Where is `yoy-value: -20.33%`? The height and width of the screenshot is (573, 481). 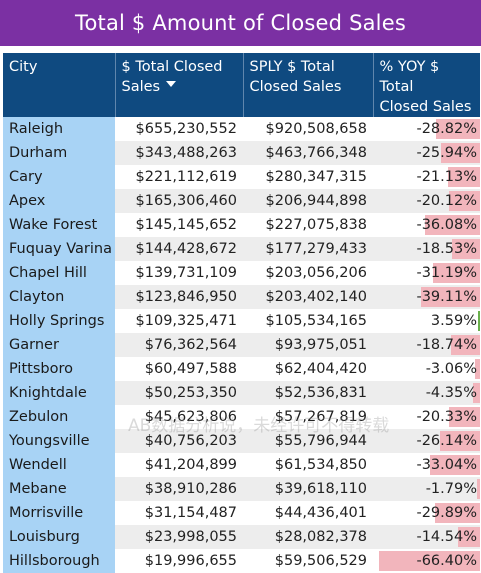
yoy-value: -20.33% is located at coordinates (446, 417).